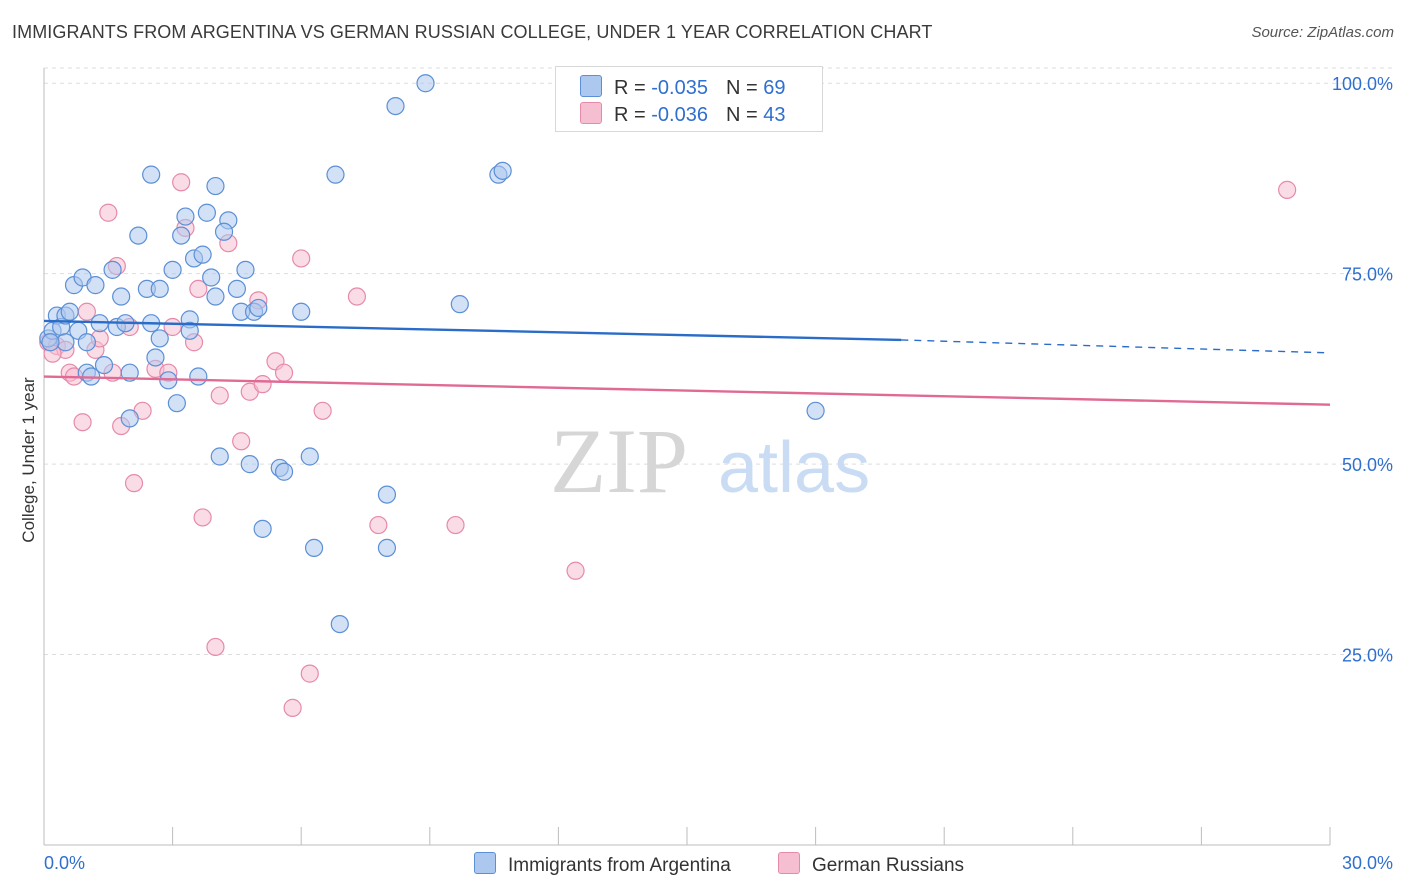  What do you see at coordinates (64, 863) in the screenshot?
I see `x-tick-label-min: 0.0%` at bounding box center [64, 863].